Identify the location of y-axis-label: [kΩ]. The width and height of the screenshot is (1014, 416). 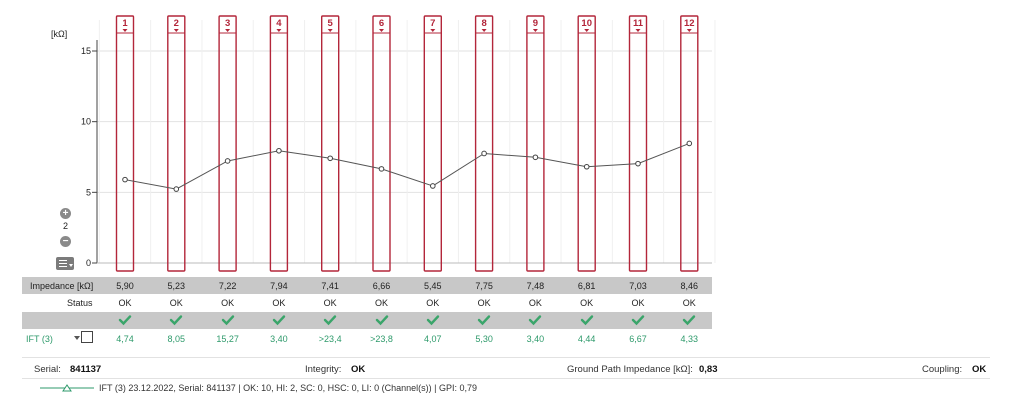
(59, 34).